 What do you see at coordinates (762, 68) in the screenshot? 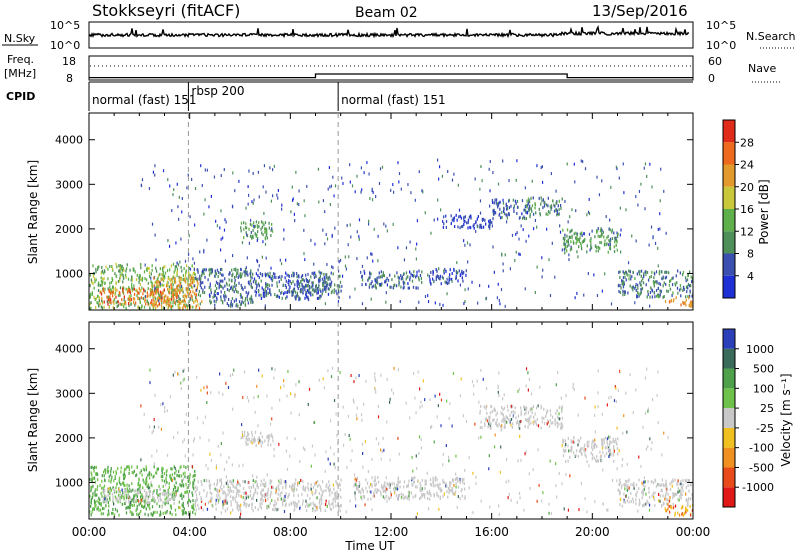
I see `nave-label: Nave` at bounding box center [762, 68].